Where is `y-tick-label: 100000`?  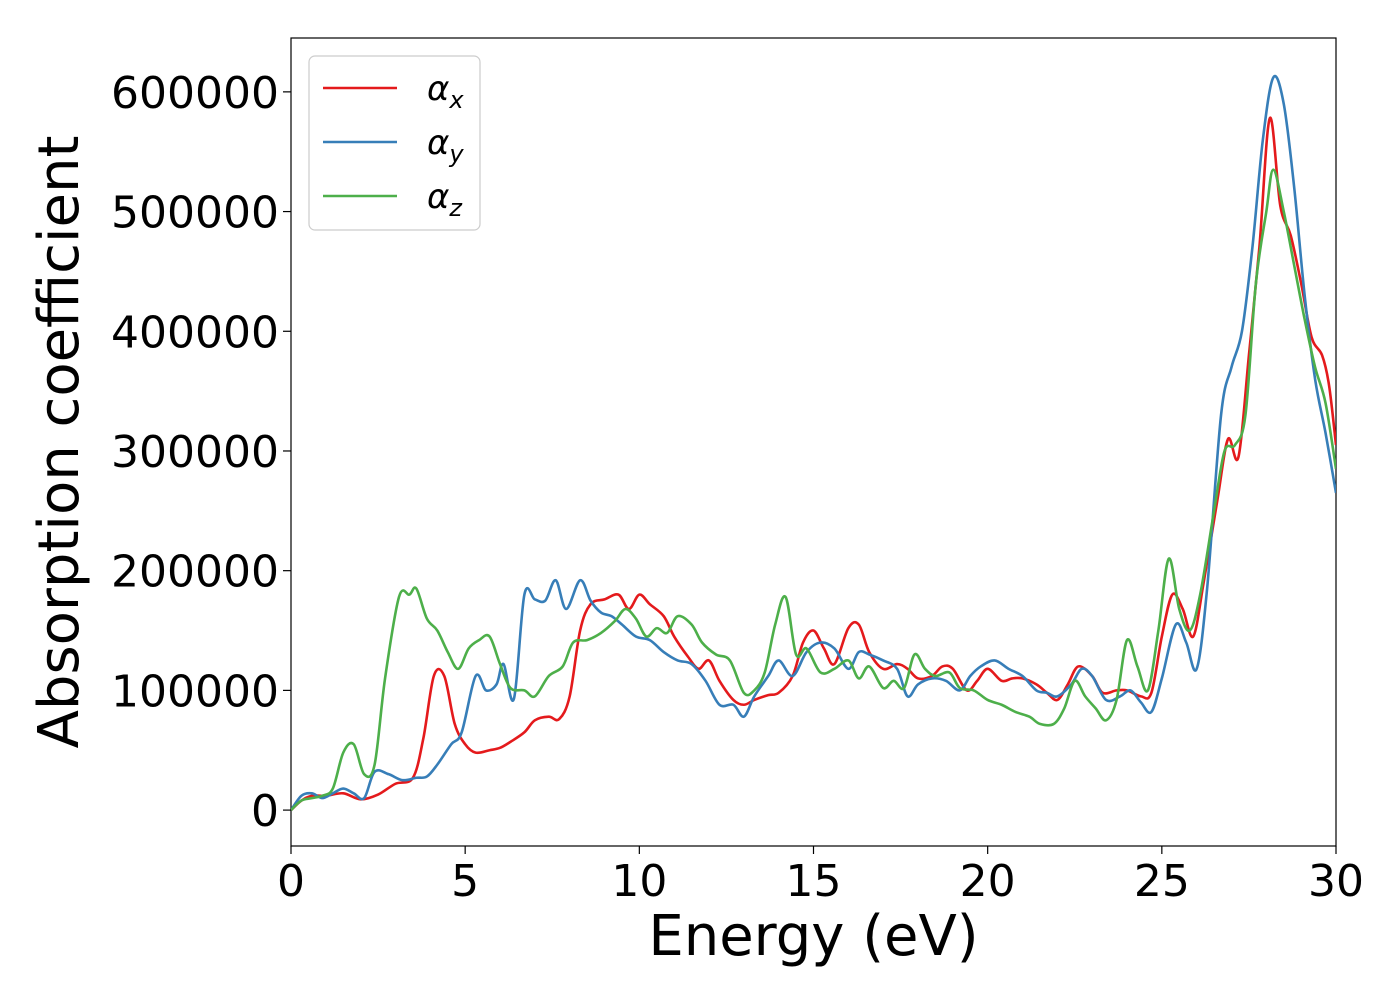
y-tick-label: 100000 is located at coordinates (195, 691).